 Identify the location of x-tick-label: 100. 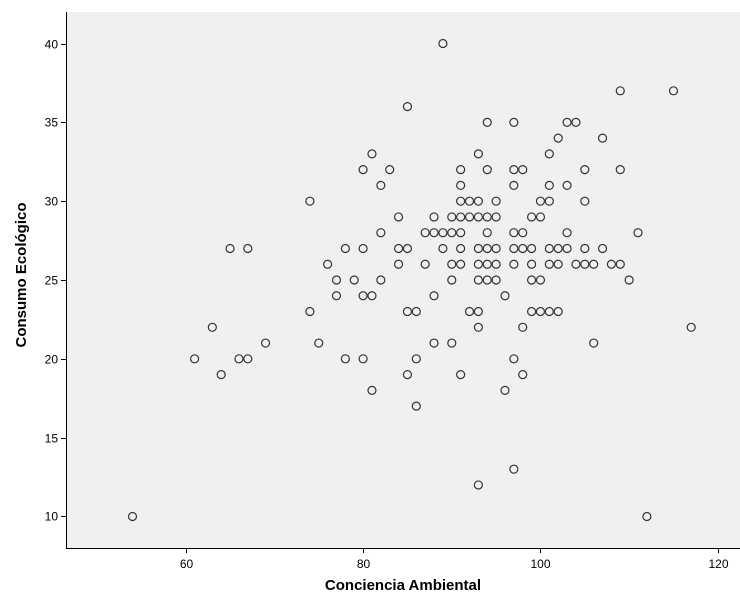
(540, 564).